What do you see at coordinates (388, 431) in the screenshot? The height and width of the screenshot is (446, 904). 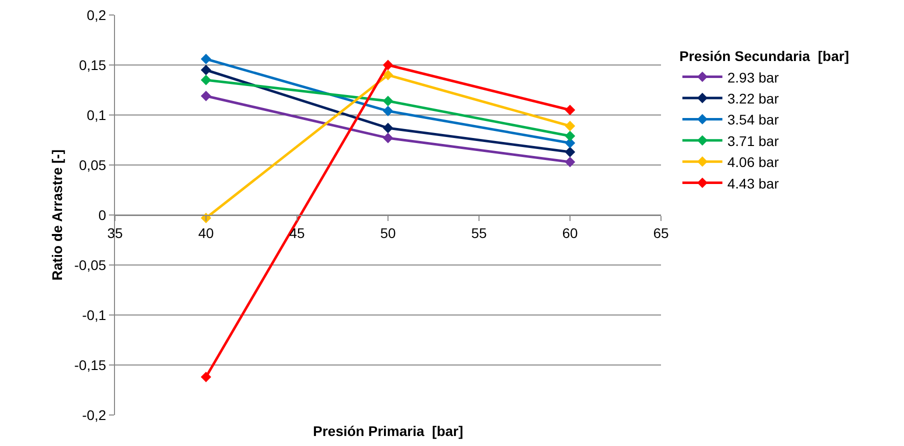 I see `x-axis-title: Presión Primaria [bar]` at bounding box center [388, 431].